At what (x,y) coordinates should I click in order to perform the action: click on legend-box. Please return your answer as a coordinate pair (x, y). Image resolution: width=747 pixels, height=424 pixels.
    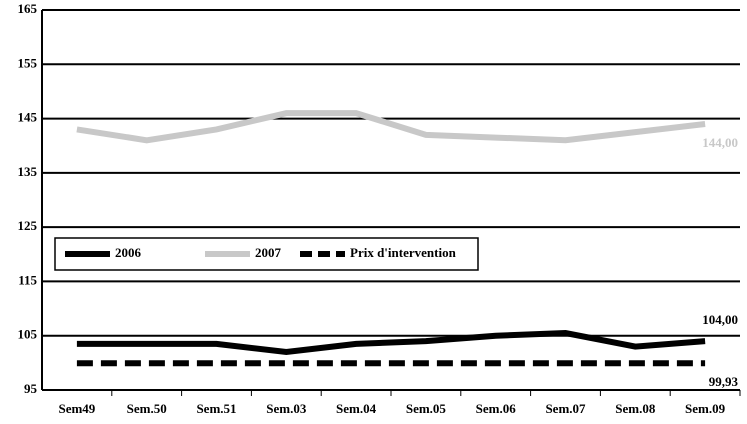
    Looking at the image, I should click on (266, 254).